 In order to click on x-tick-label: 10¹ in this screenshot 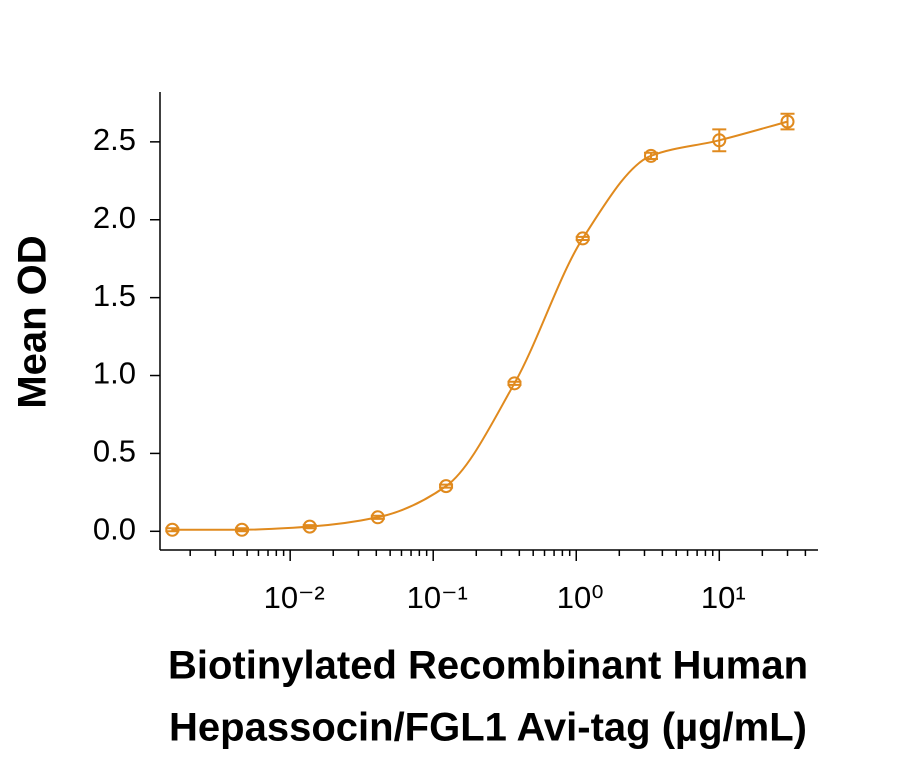, I will do `click(723, 597)`.